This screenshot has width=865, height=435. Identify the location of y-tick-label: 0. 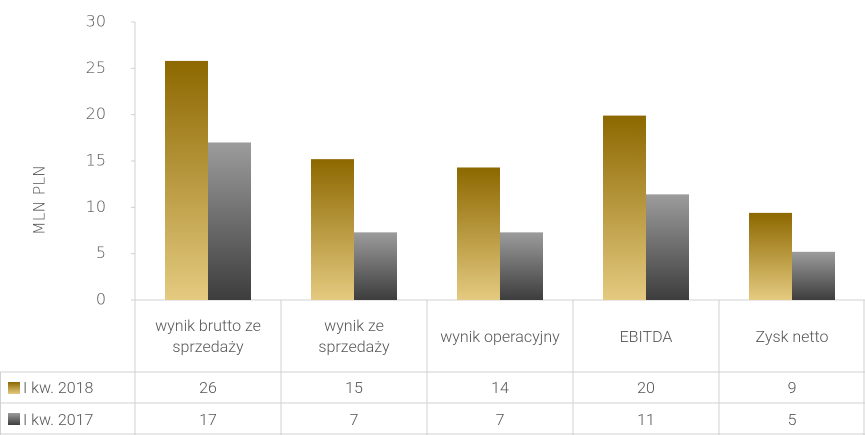
(101, 299).